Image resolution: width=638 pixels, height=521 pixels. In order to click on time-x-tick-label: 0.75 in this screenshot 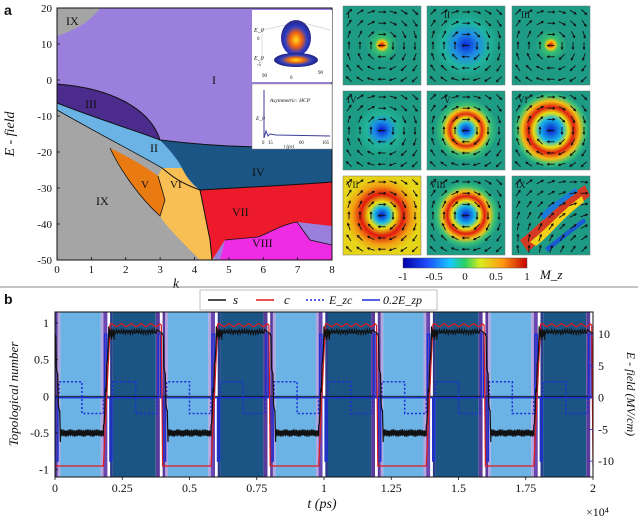, I will do `click(256, 488)`.